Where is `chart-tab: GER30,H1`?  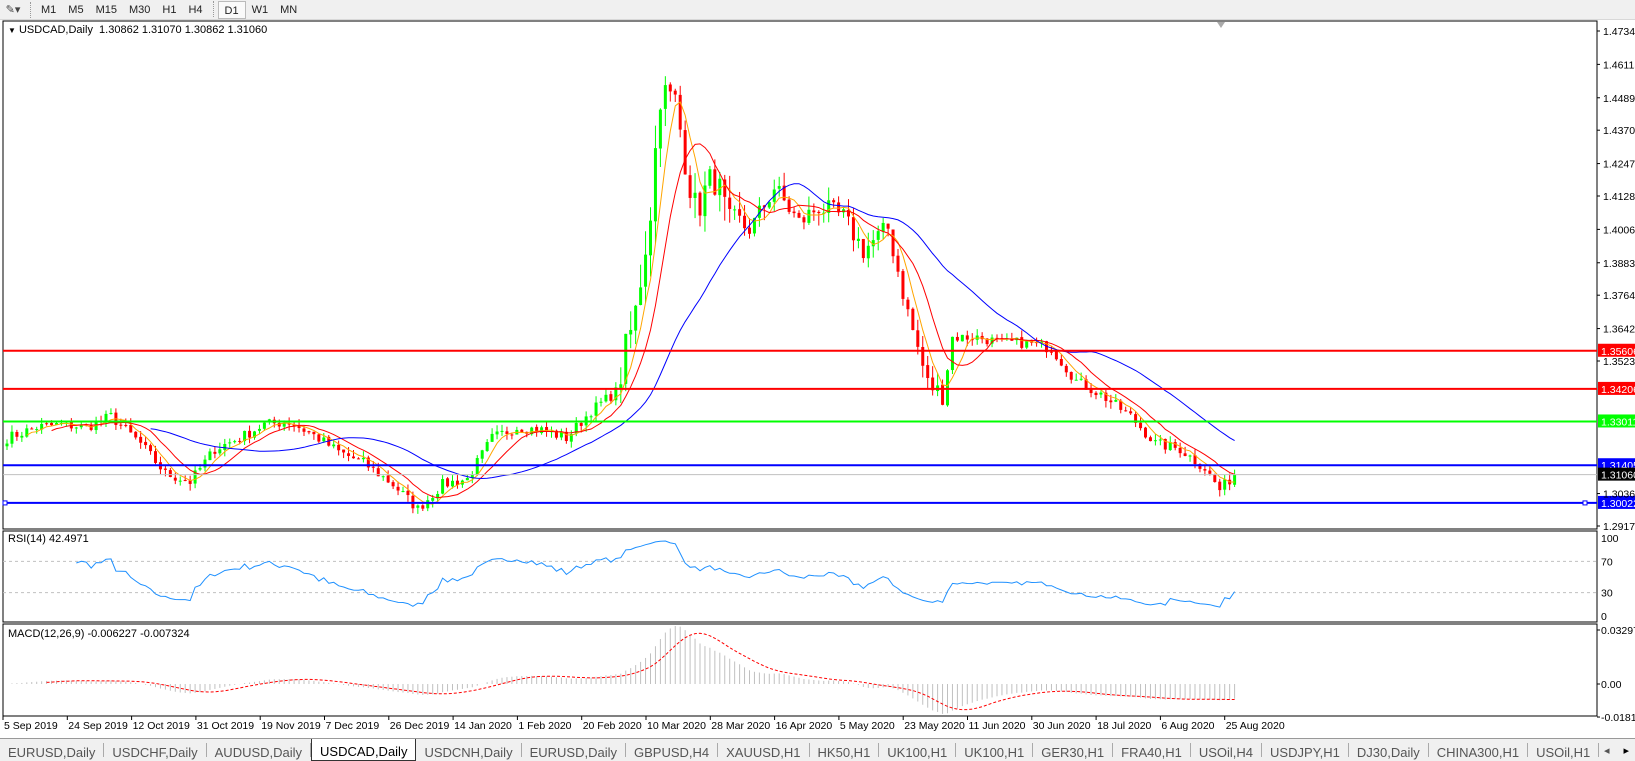 chart-tab: GER30,H1 is located at coordinates (1073, 751).